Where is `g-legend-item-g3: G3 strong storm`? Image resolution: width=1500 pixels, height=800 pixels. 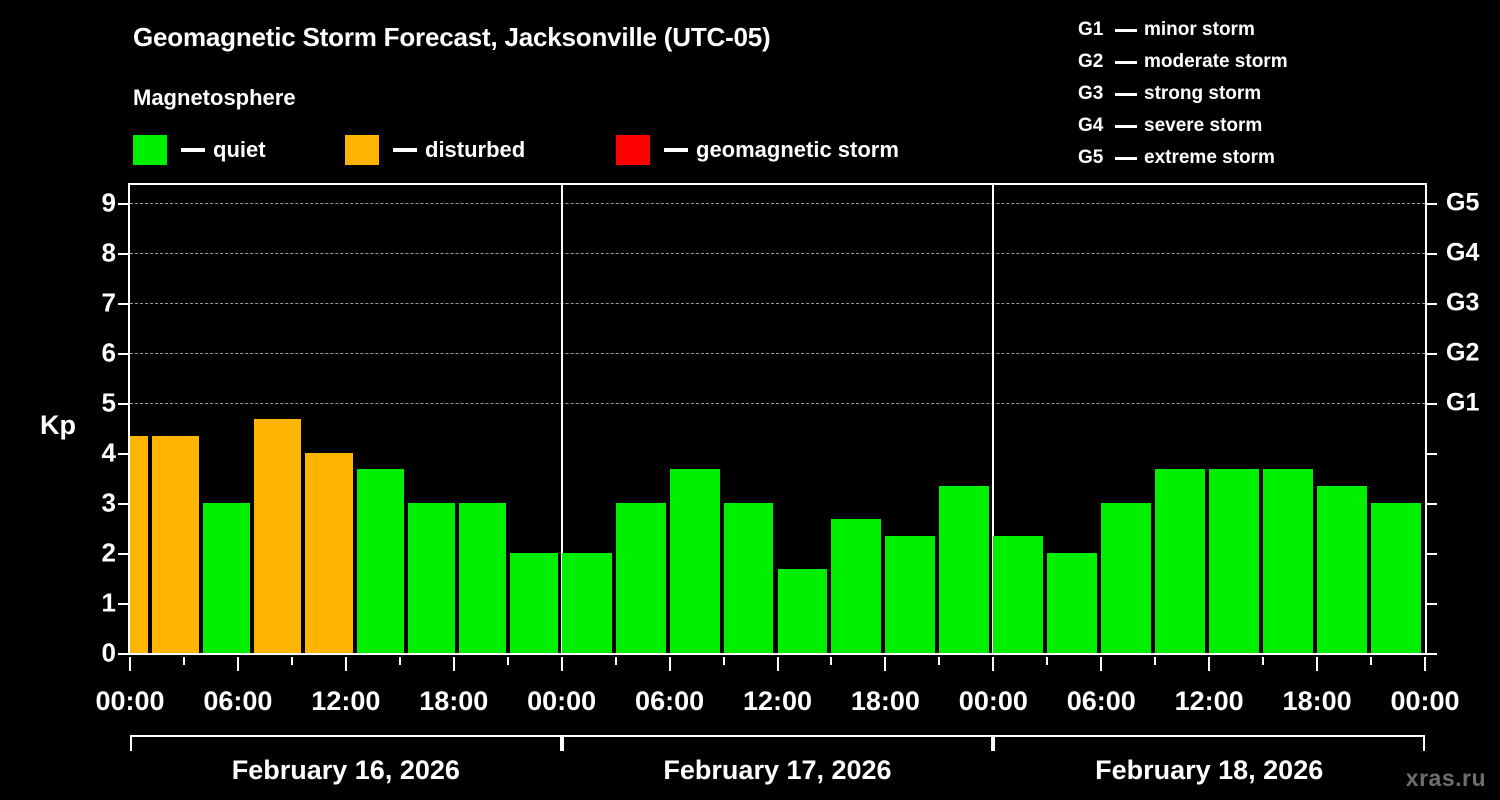
g-legend-item-g3: G3 strong storm is located at coordinates (1183, 94).